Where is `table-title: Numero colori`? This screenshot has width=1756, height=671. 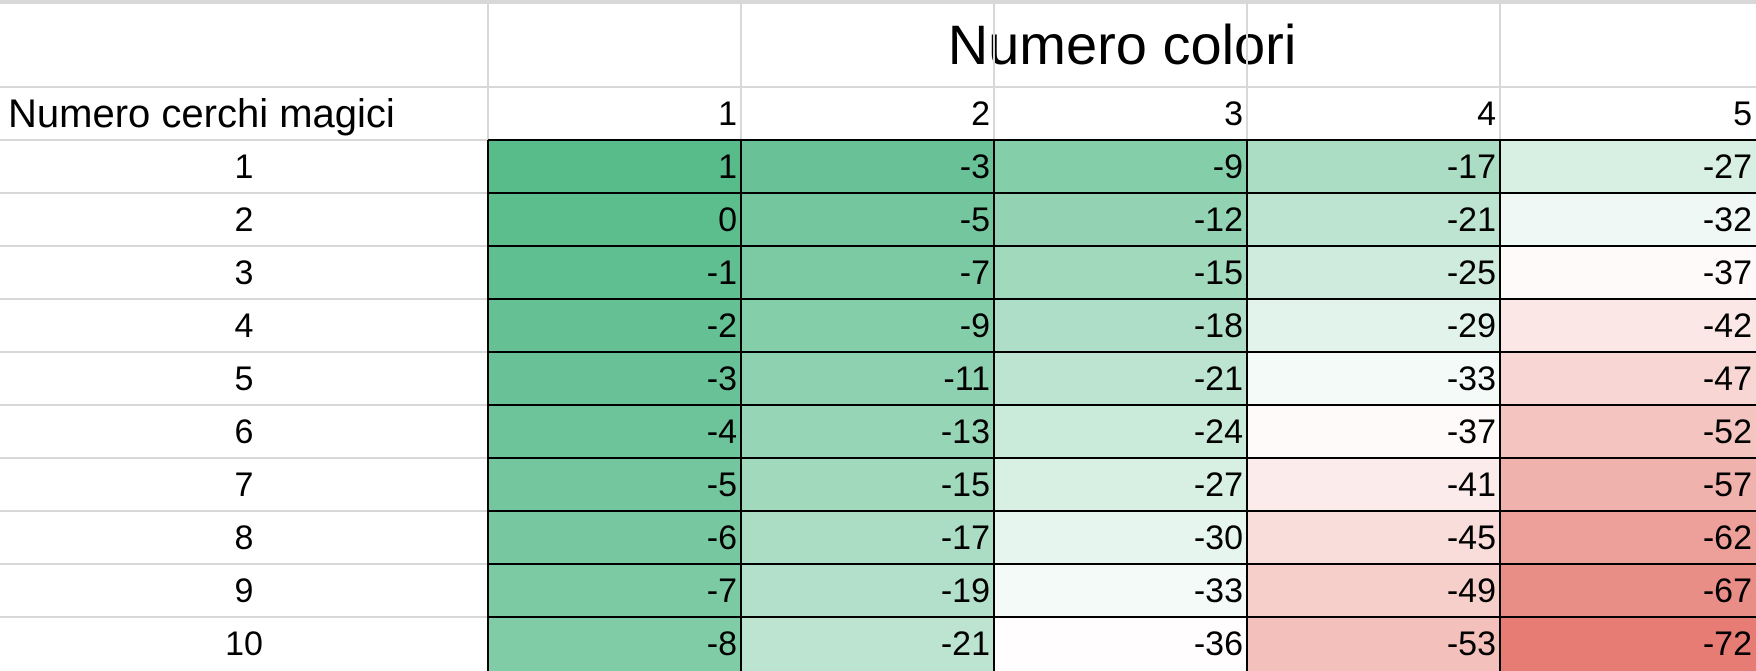 table-title: Numero colori is located at coordinates (1122, 44).